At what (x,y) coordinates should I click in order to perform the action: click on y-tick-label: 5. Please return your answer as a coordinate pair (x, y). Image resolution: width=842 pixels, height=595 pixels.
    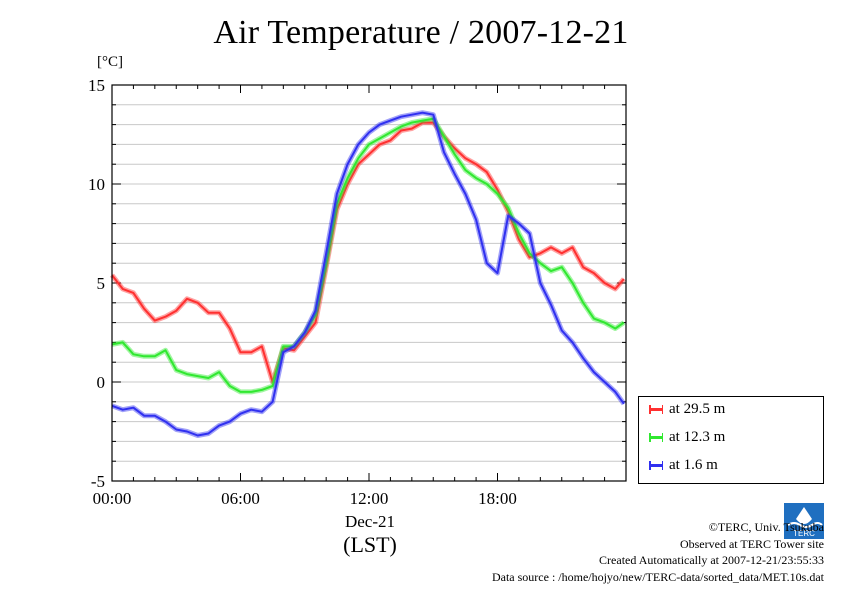
    Looking at the image, I should click on (101, 283).